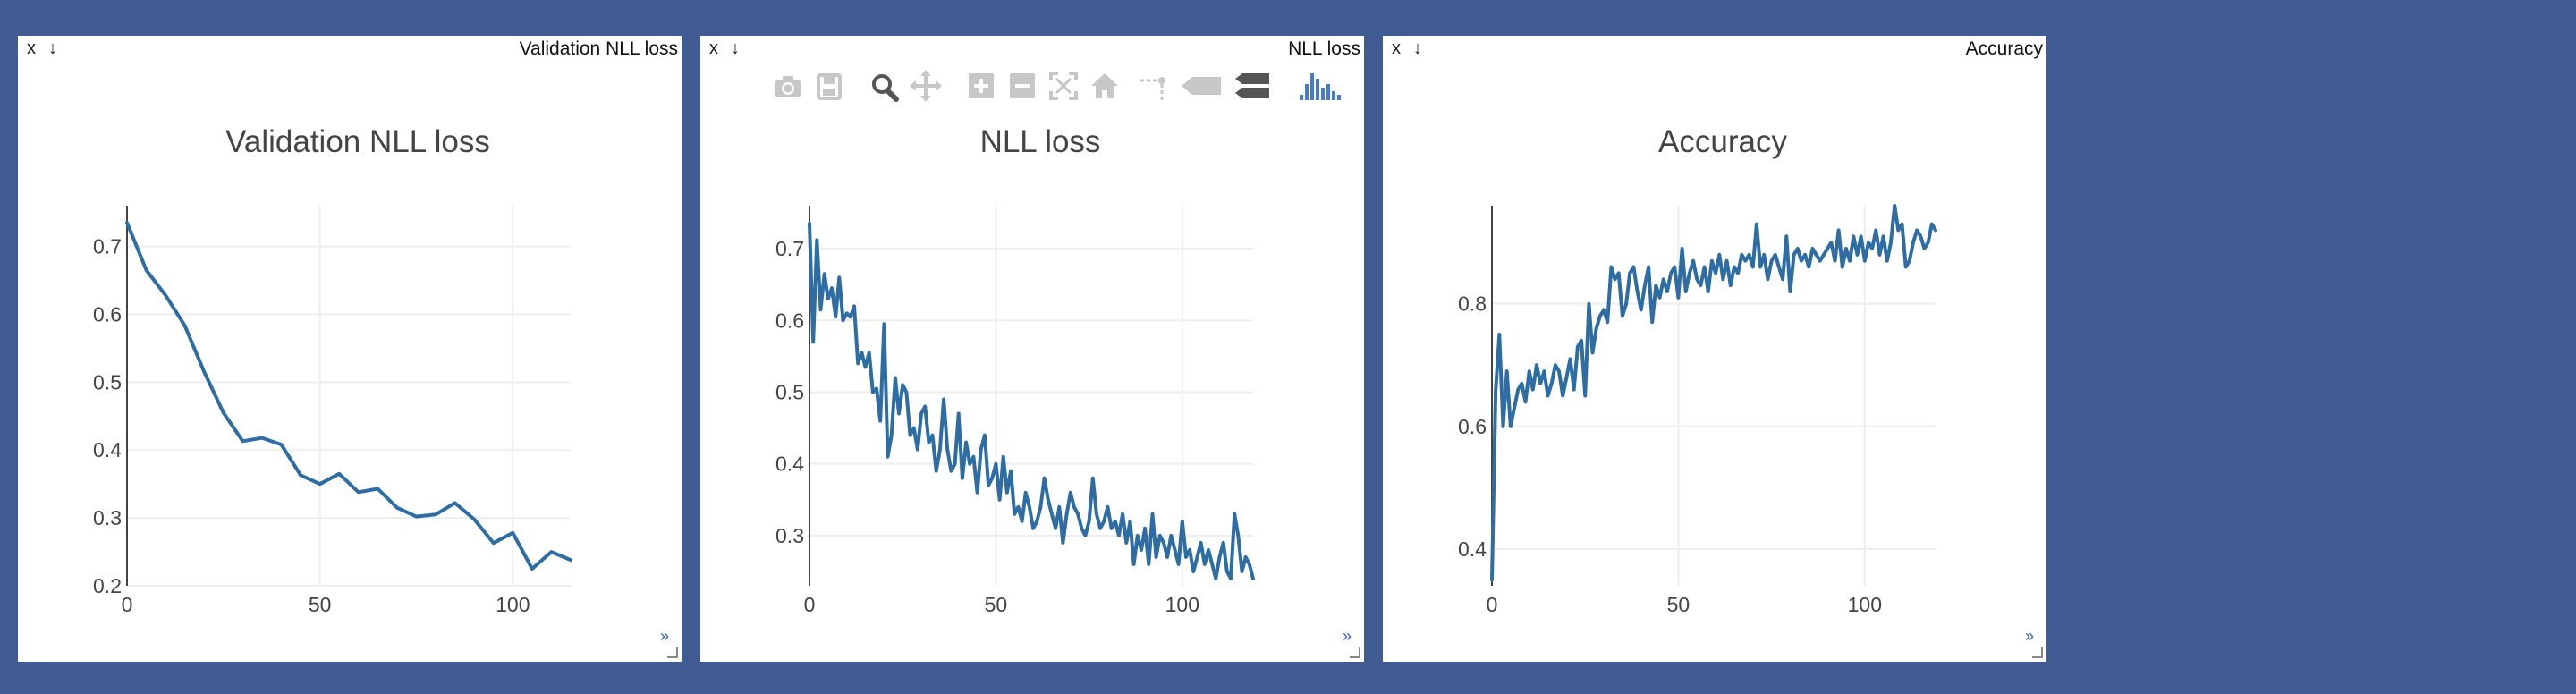  Describe the element at coordinates (1253, 86) in the screenshot. I see `hover-compare-icon` at that location.